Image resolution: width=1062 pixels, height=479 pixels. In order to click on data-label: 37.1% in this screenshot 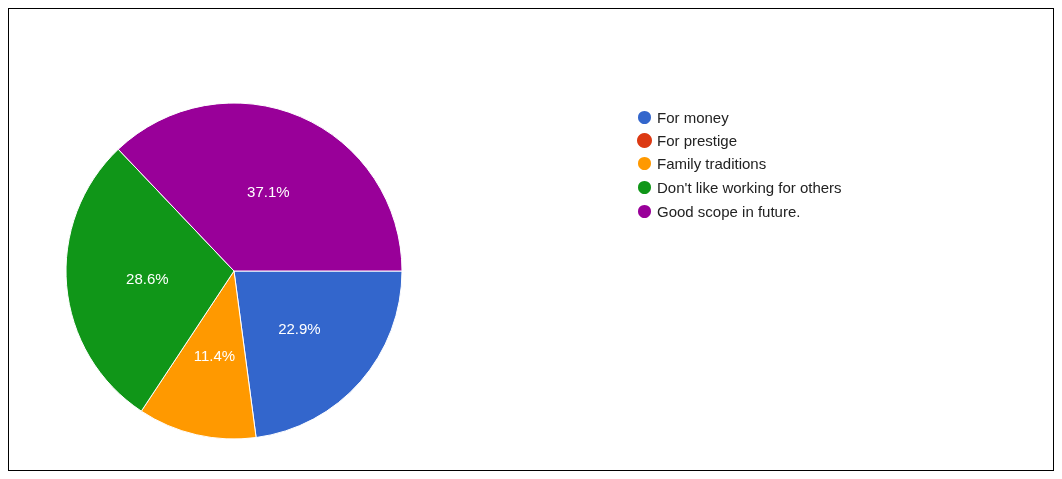, I will do `click(268, 191)`.